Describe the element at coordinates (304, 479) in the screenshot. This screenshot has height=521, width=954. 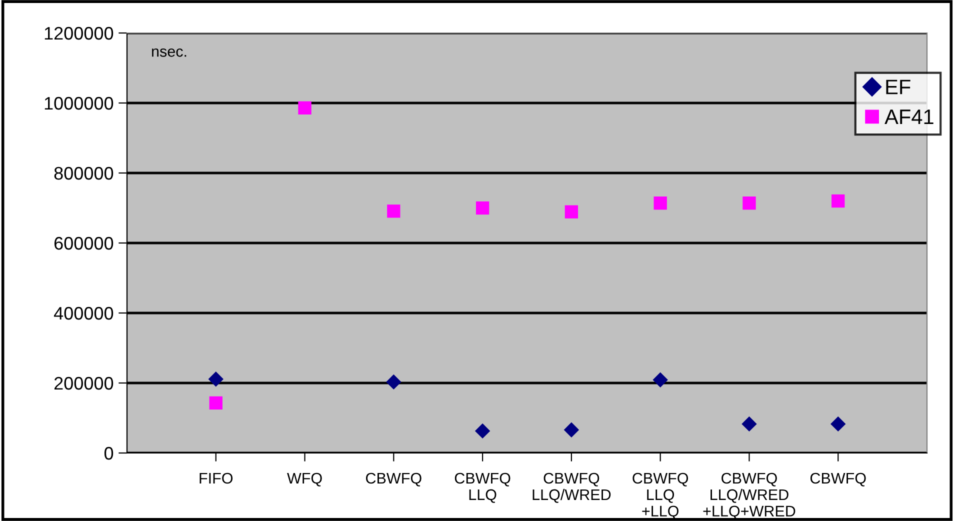
I see `x-tick-label: WFQ` at that location.